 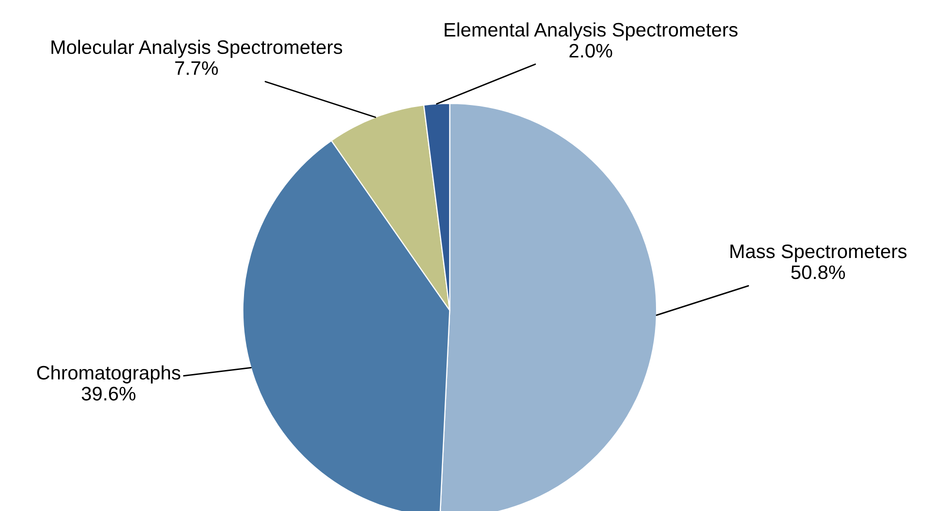 What do you see at coordinates (109, 393) in the screenshot?
I see `data-label: 39.6%` at bounding box center [109, 393].